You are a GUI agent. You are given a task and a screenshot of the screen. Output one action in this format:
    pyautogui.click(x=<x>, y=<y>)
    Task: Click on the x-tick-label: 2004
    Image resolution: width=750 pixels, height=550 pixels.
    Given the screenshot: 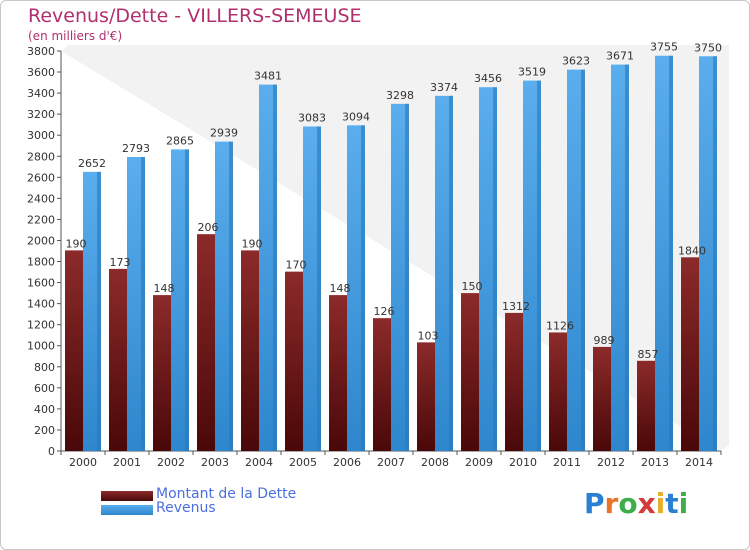 What is the action you would take?
    pyautogui.click(x=259, y=462)
    